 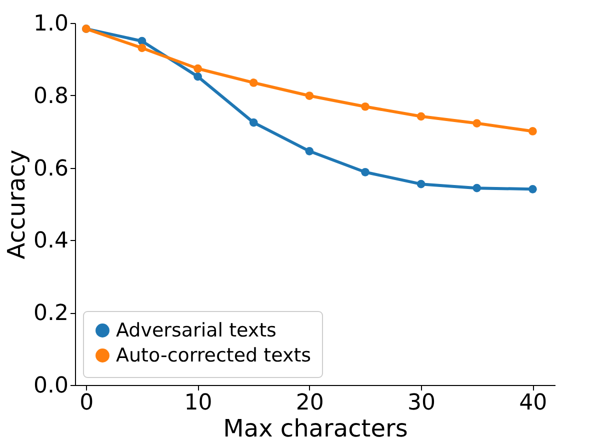 What do you see at coordinates (51, 241) in the screenshot?
I see `y-tick-label: 0.4` at bounding box center [51, 241].